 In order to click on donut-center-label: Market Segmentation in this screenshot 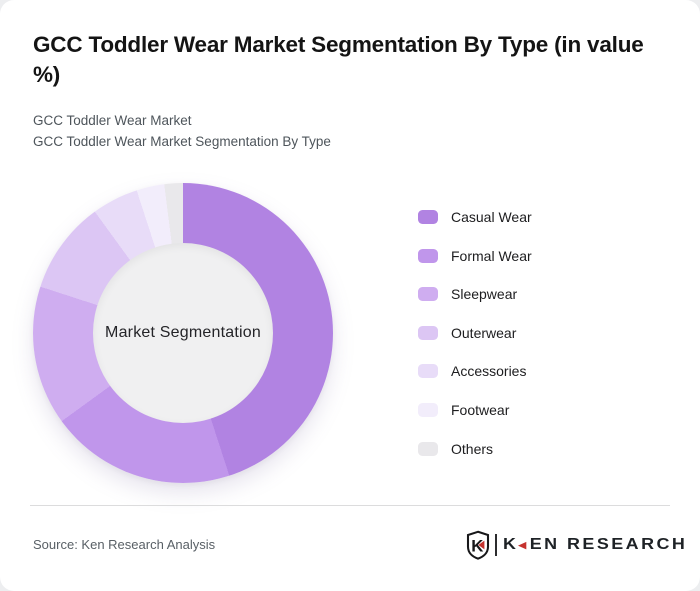, I will do `click(183, 332)`.